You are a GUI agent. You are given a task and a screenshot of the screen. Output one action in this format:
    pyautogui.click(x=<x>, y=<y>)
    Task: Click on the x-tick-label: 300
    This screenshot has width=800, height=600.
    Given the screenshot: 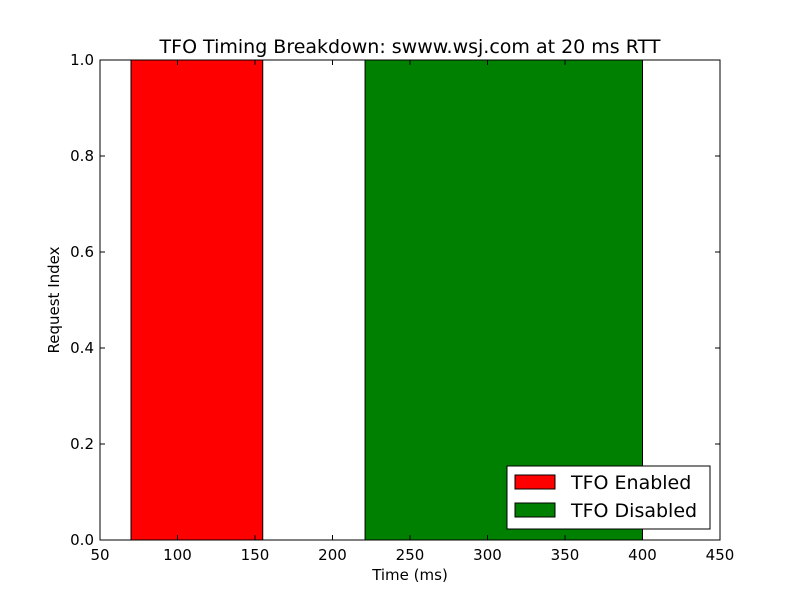 What is the action you would take?
    pyautogui.click(x=487, y=555)
    